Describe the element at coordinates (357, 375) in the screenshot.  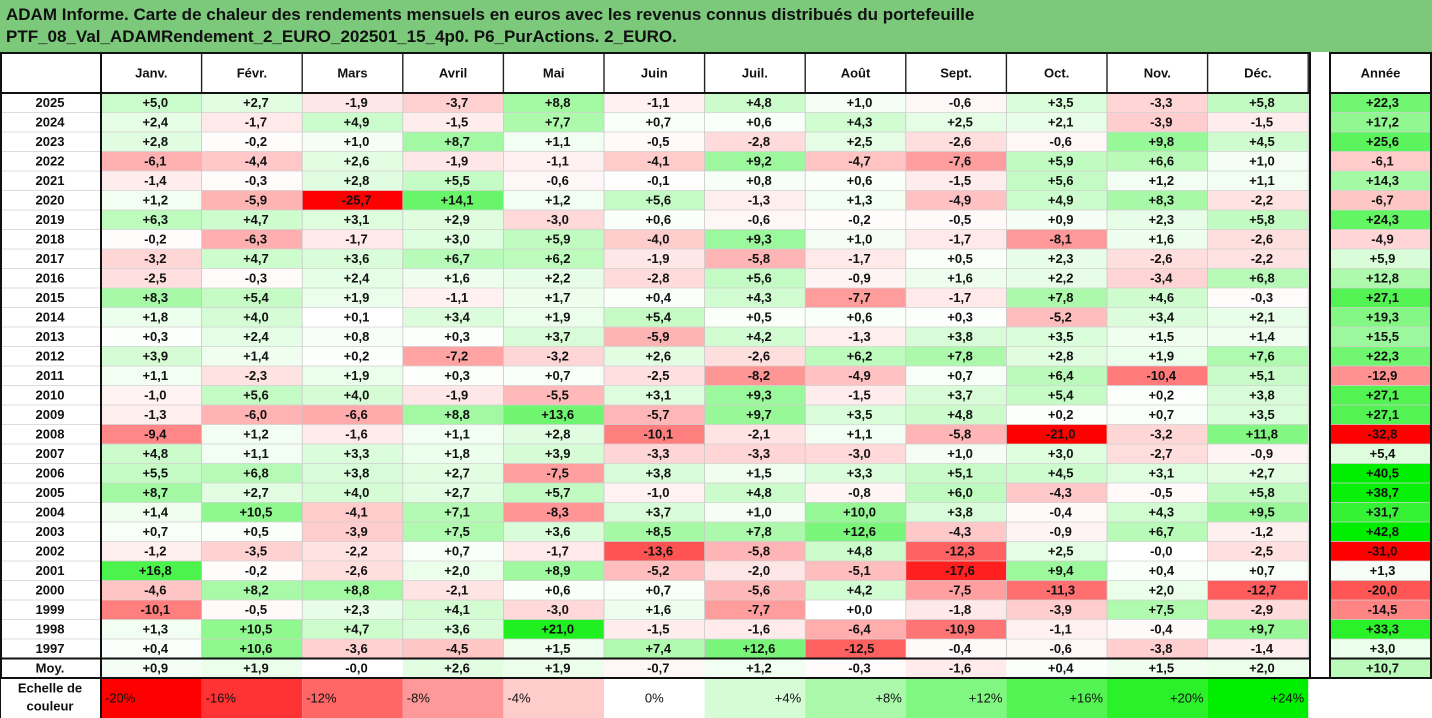
I see `cell-value: +1,9` at that location.